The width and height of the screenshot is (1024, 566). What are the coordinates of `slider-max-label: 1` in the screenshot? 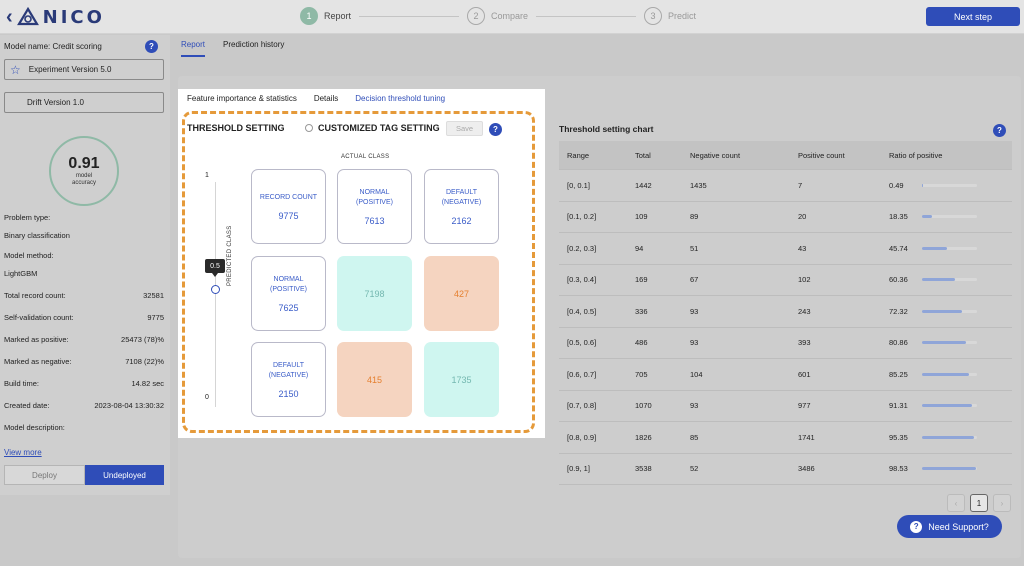 It's located at (207, 175).